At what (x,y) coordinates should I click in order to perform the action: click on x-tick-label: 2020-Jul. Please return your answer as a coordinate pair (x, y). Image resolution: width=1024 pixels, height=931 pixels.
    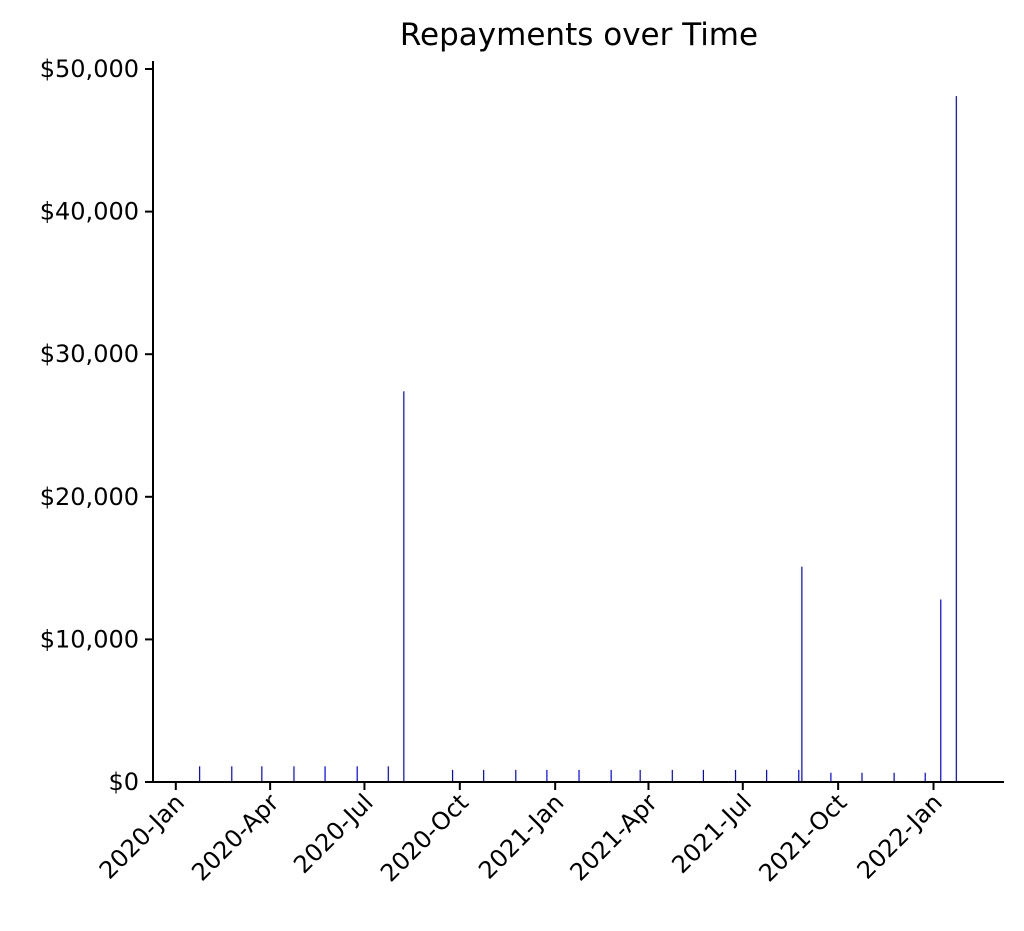
    Looking at the image, I should click on (333, 833).